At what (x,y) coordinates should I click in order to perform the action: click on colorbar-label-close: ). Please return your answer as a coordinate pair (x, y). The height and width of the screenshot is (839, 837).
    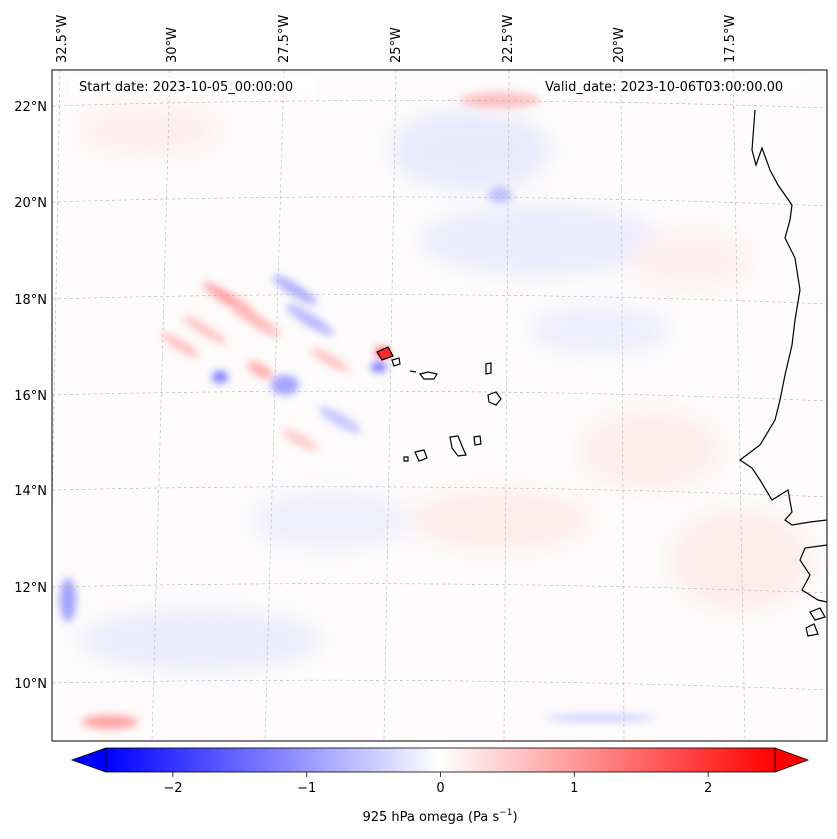
    Looking at the image, I should click on (514, 817).